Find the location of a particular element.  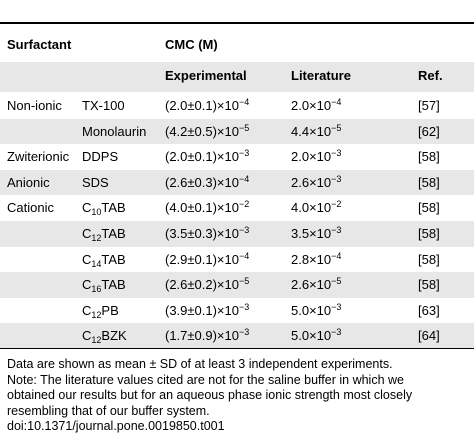

literature-value: 2.0×10⁻³ is located at coordinates (316, 157).